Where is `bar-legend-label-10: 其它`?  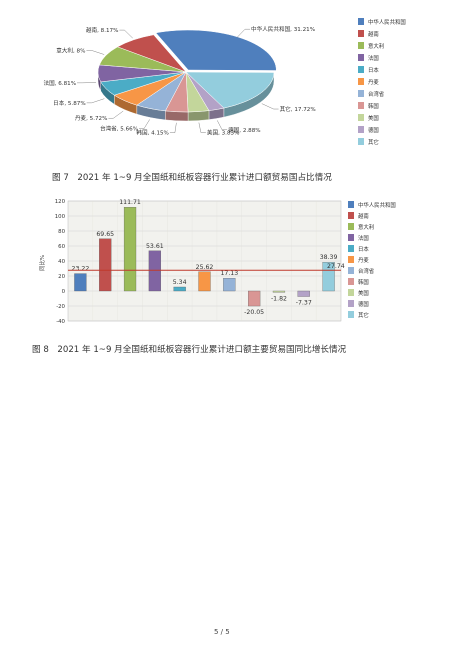 bar-legend-label-10: 其它 is located at coordinates (363, 315).